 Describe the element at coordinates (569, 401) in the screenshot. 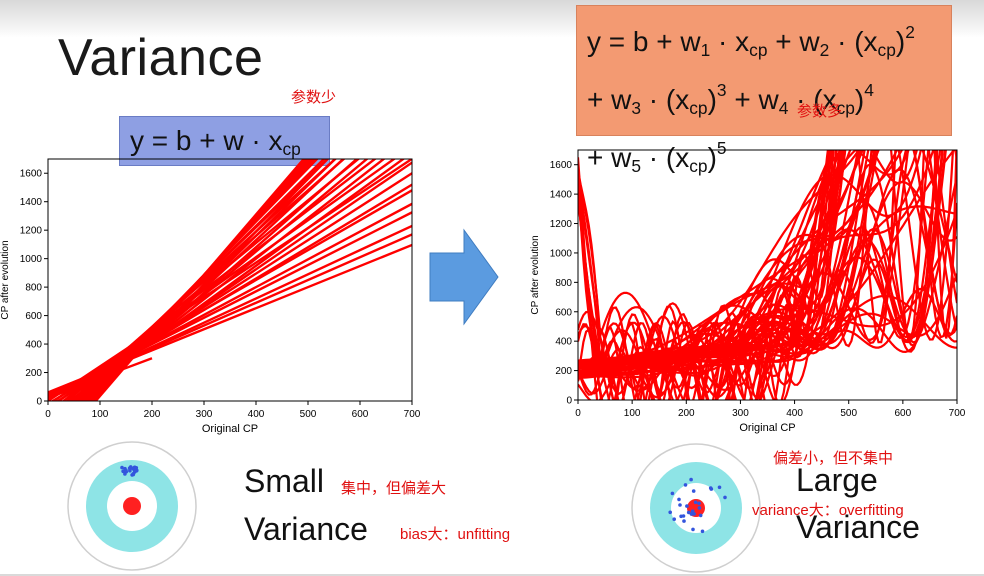

I see `y-tick-label: 0` at that location.